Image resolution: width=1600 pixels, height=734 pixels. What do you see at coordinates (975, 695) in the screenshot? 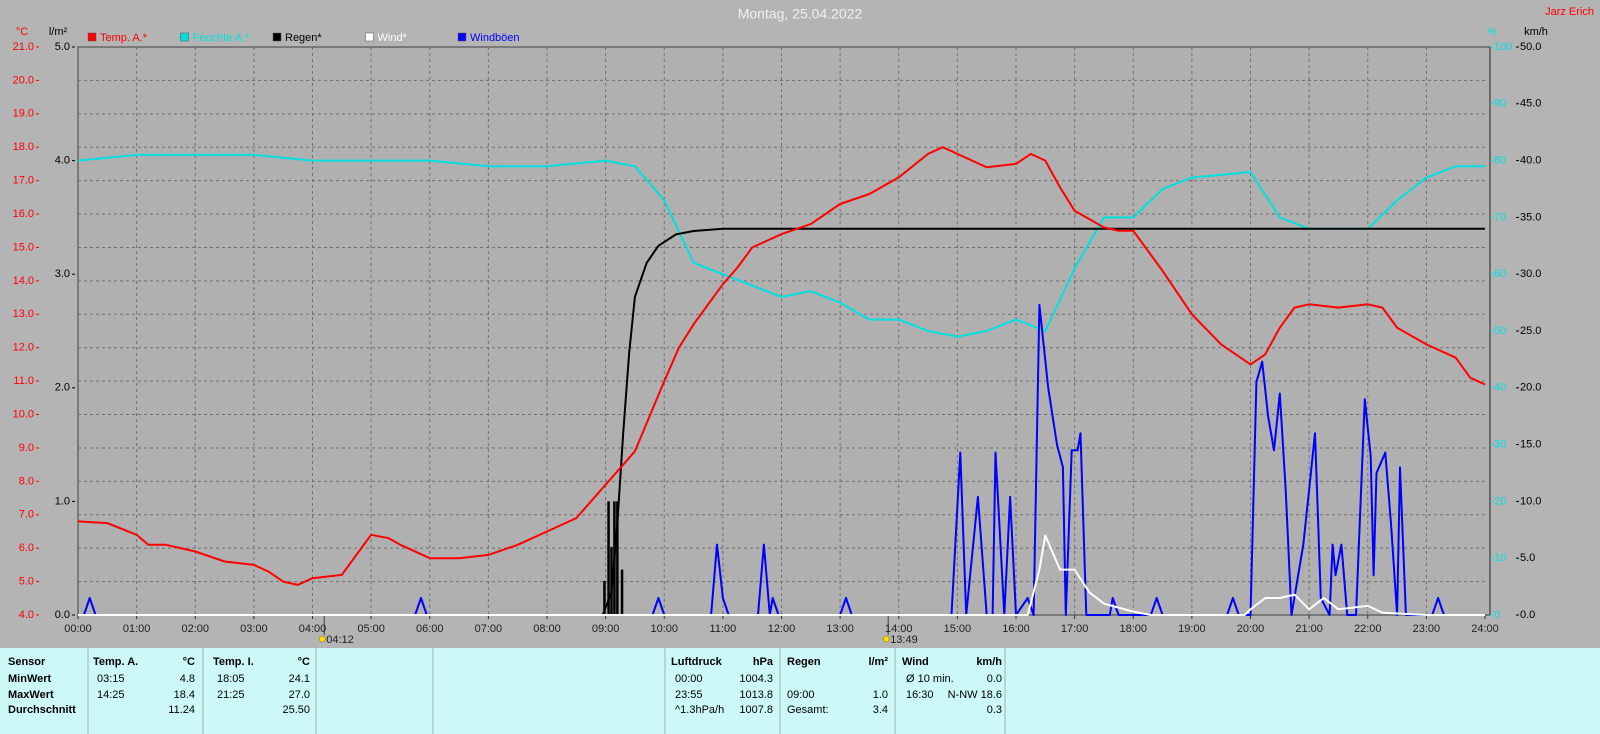
I see `table-cell: N-NW 18.6` at bounding box center [975, 695].